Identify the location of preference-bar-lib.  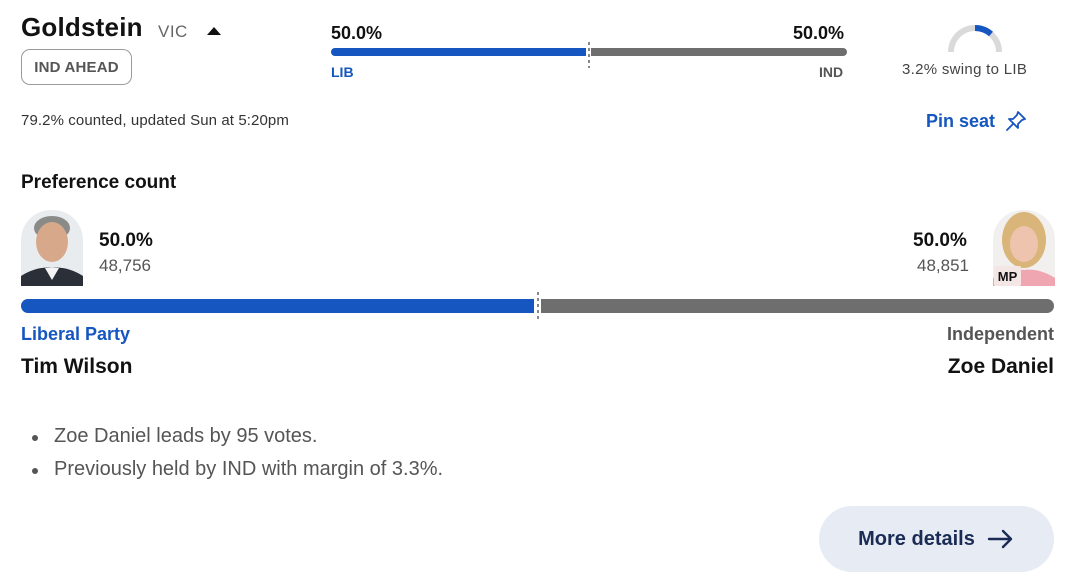
(277, 306).